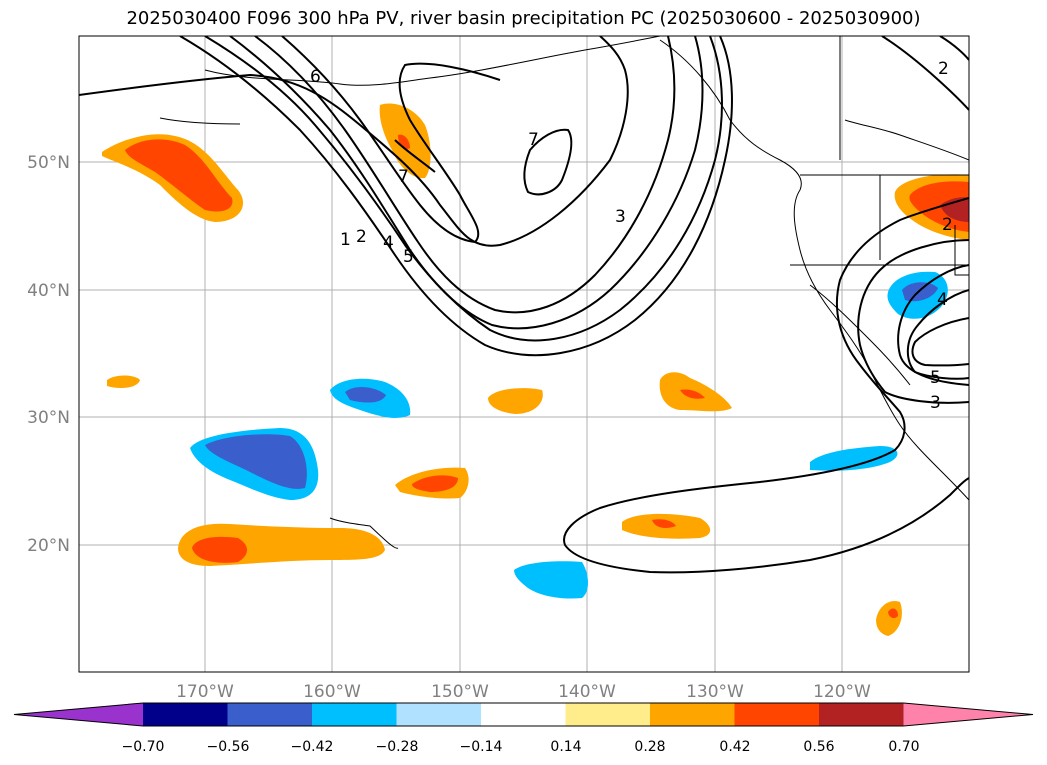 This screenshot has height=765, width=1047. What do you see at coordinates (649, 747) in the screenshot?
I see `colorbar-tick: 0.28` at bounding box center [649, 747].